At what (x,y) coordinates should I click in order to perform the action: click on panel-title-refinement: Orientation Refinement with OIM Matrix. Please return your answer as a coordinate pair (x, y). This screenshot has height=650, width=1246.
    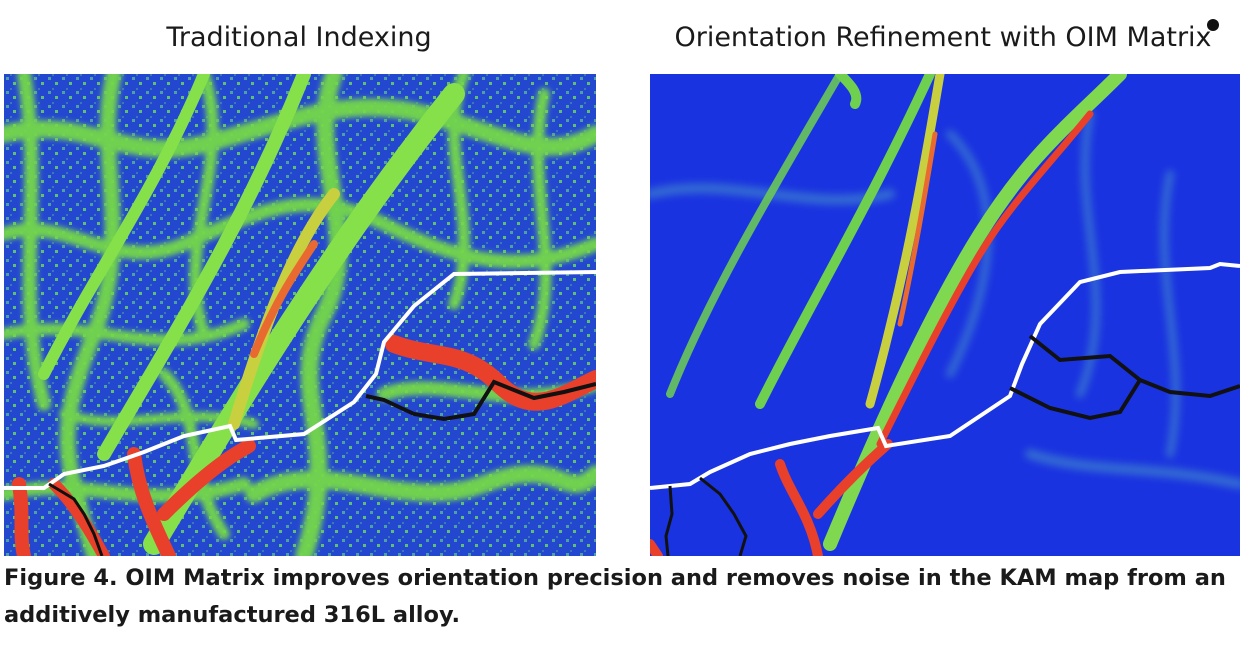
    Looking at the image, I should click on (943, 37).